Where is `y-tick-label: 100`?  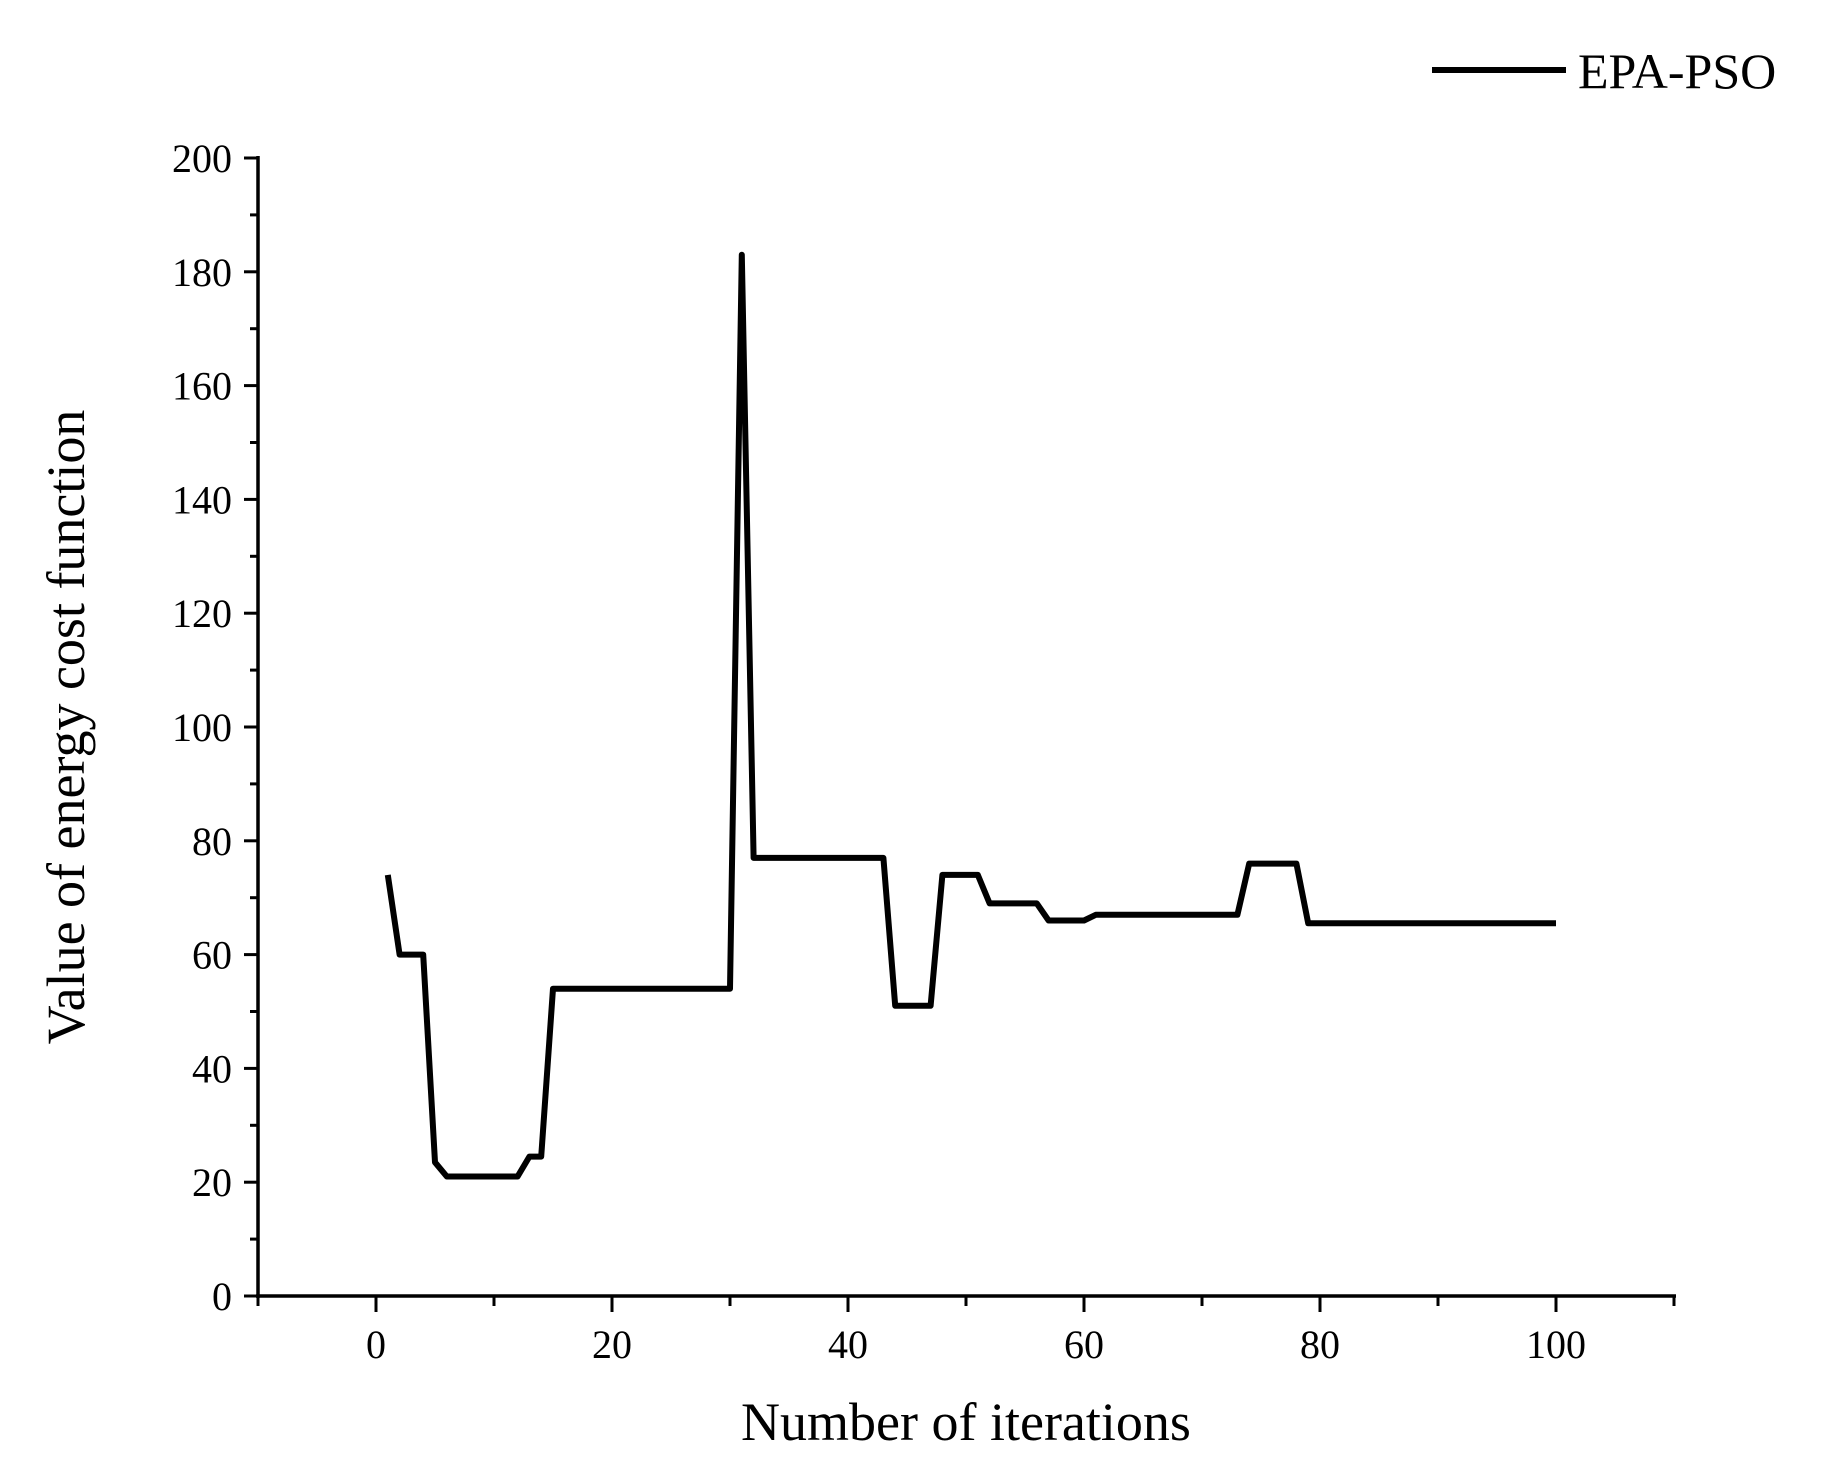 y-tick-label: 100 is located at coordinates (202, 727).